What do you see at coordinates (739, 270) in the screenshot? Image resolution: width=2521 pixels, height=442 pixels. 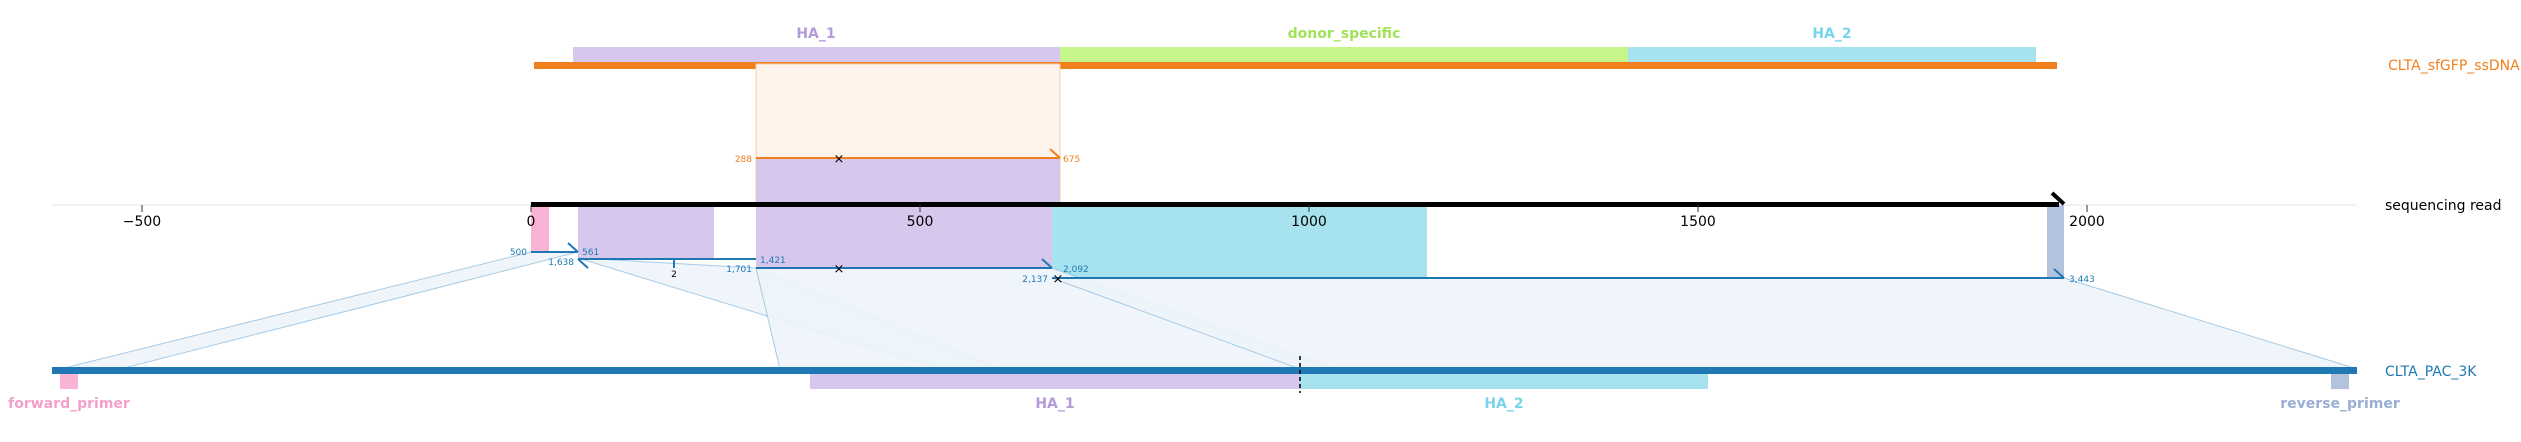 I see `ref-align-label: 1,701` at bounding box center [739, 270].